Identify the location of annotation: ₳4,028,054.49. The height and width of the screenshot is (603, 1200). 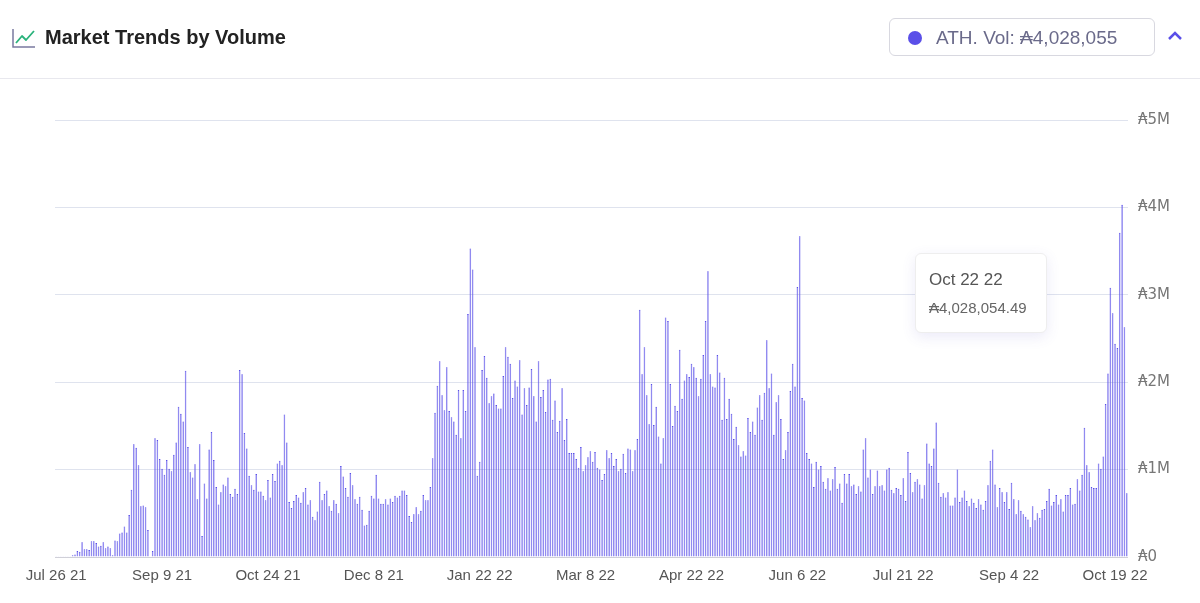
(978, 307).